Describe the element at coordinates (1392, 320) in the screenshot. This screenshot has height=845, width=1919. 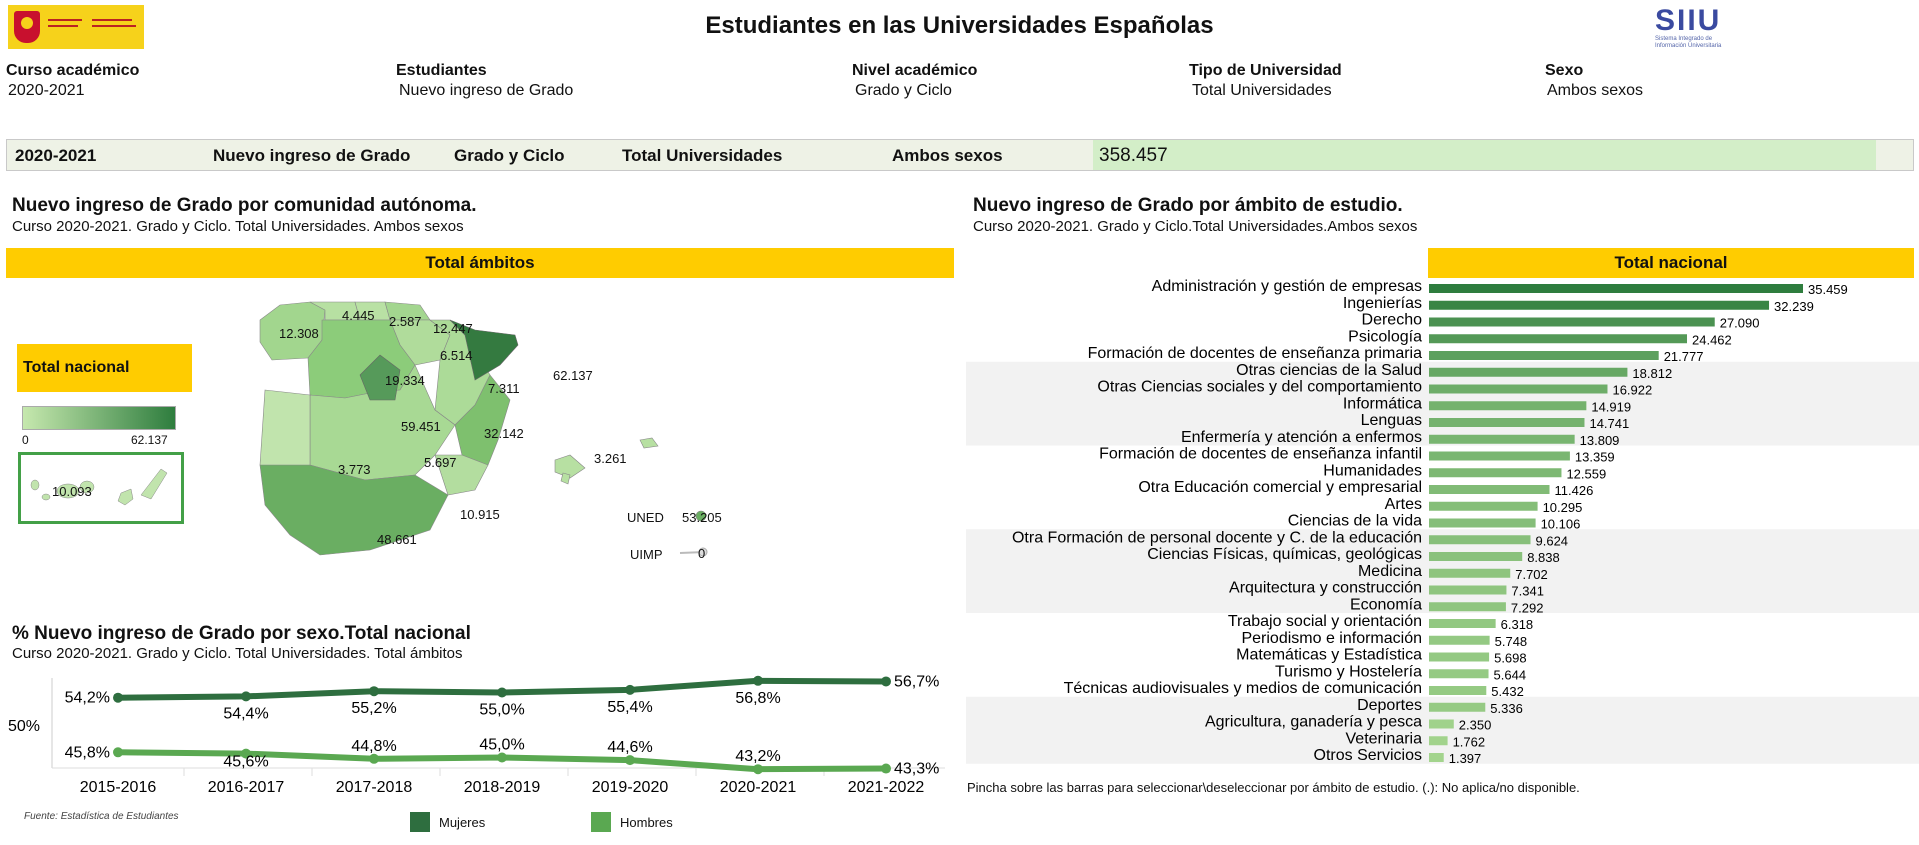
I see `bar-category-label: Derecho` at that location.